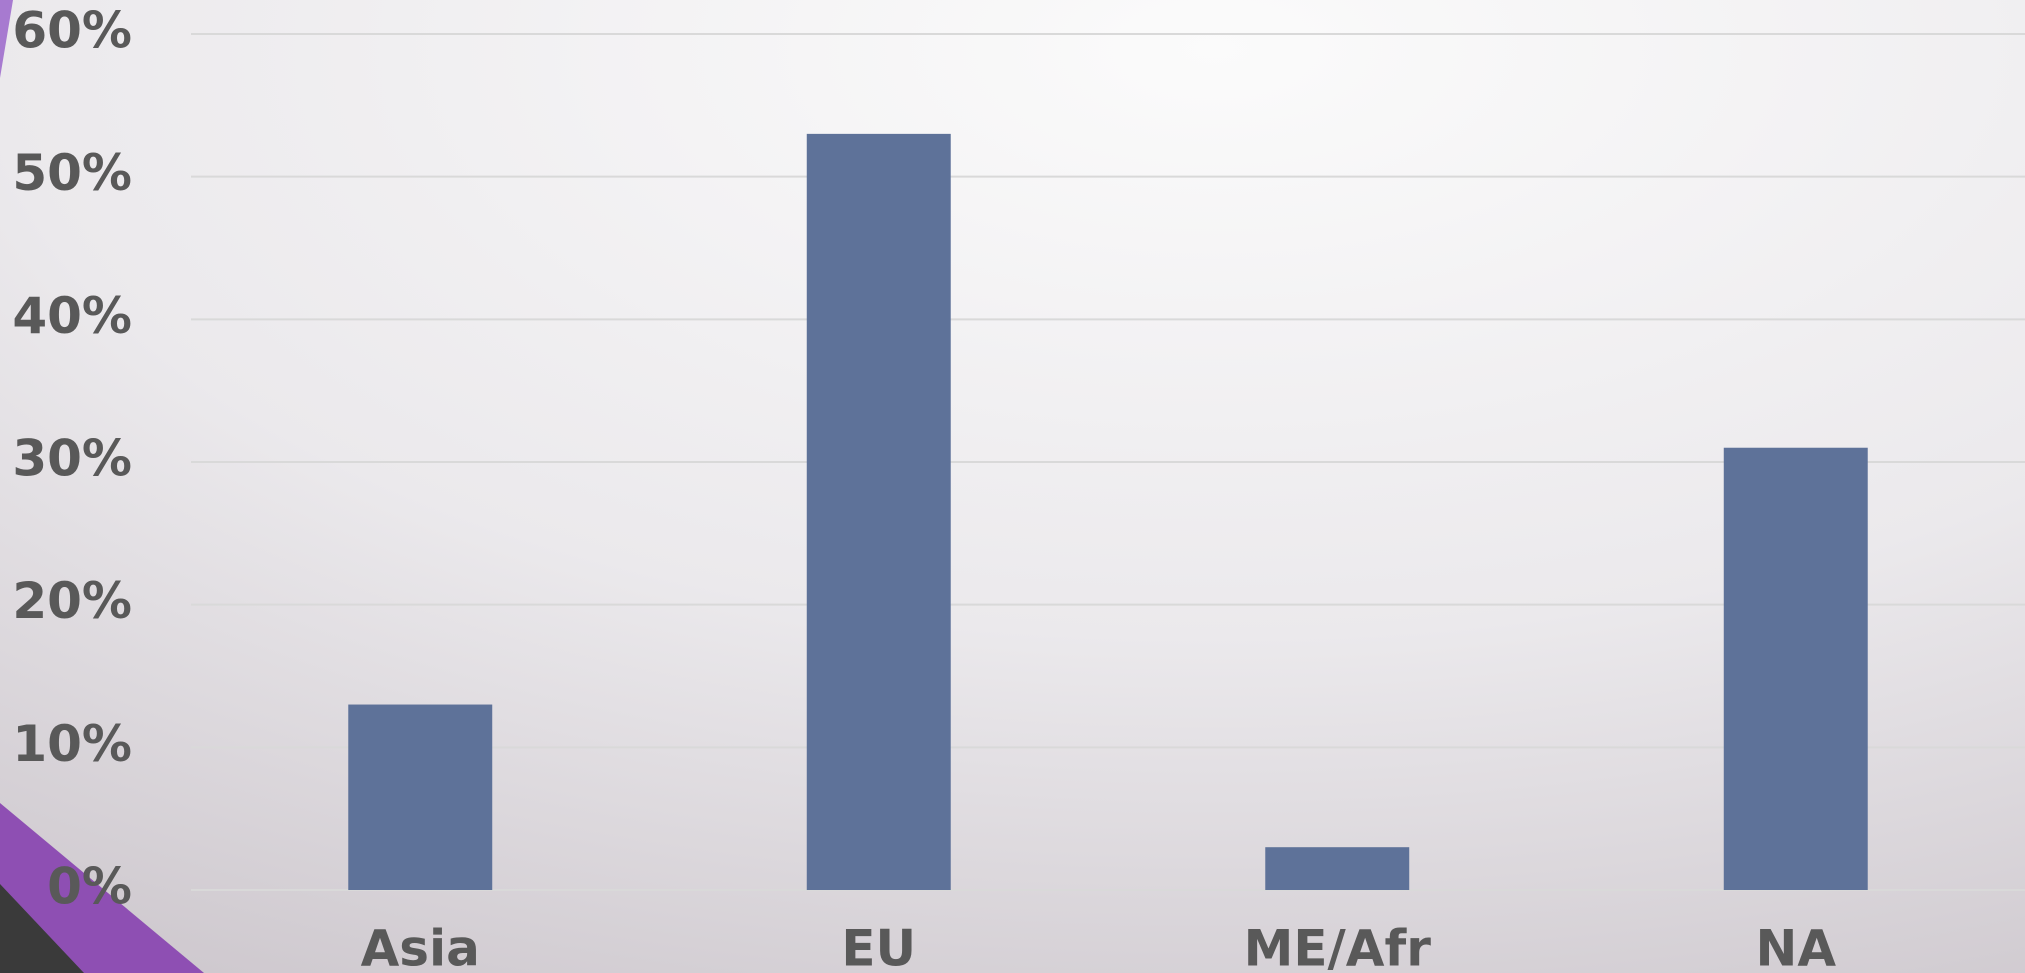  I want to click on y-tick-label: 50%, so click(72, 173).